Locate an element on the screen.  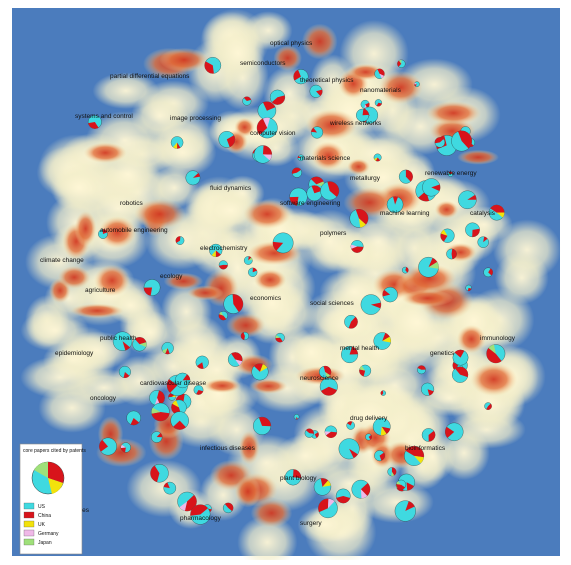
area-label: epidemiology is located at coordinates (74, 353).